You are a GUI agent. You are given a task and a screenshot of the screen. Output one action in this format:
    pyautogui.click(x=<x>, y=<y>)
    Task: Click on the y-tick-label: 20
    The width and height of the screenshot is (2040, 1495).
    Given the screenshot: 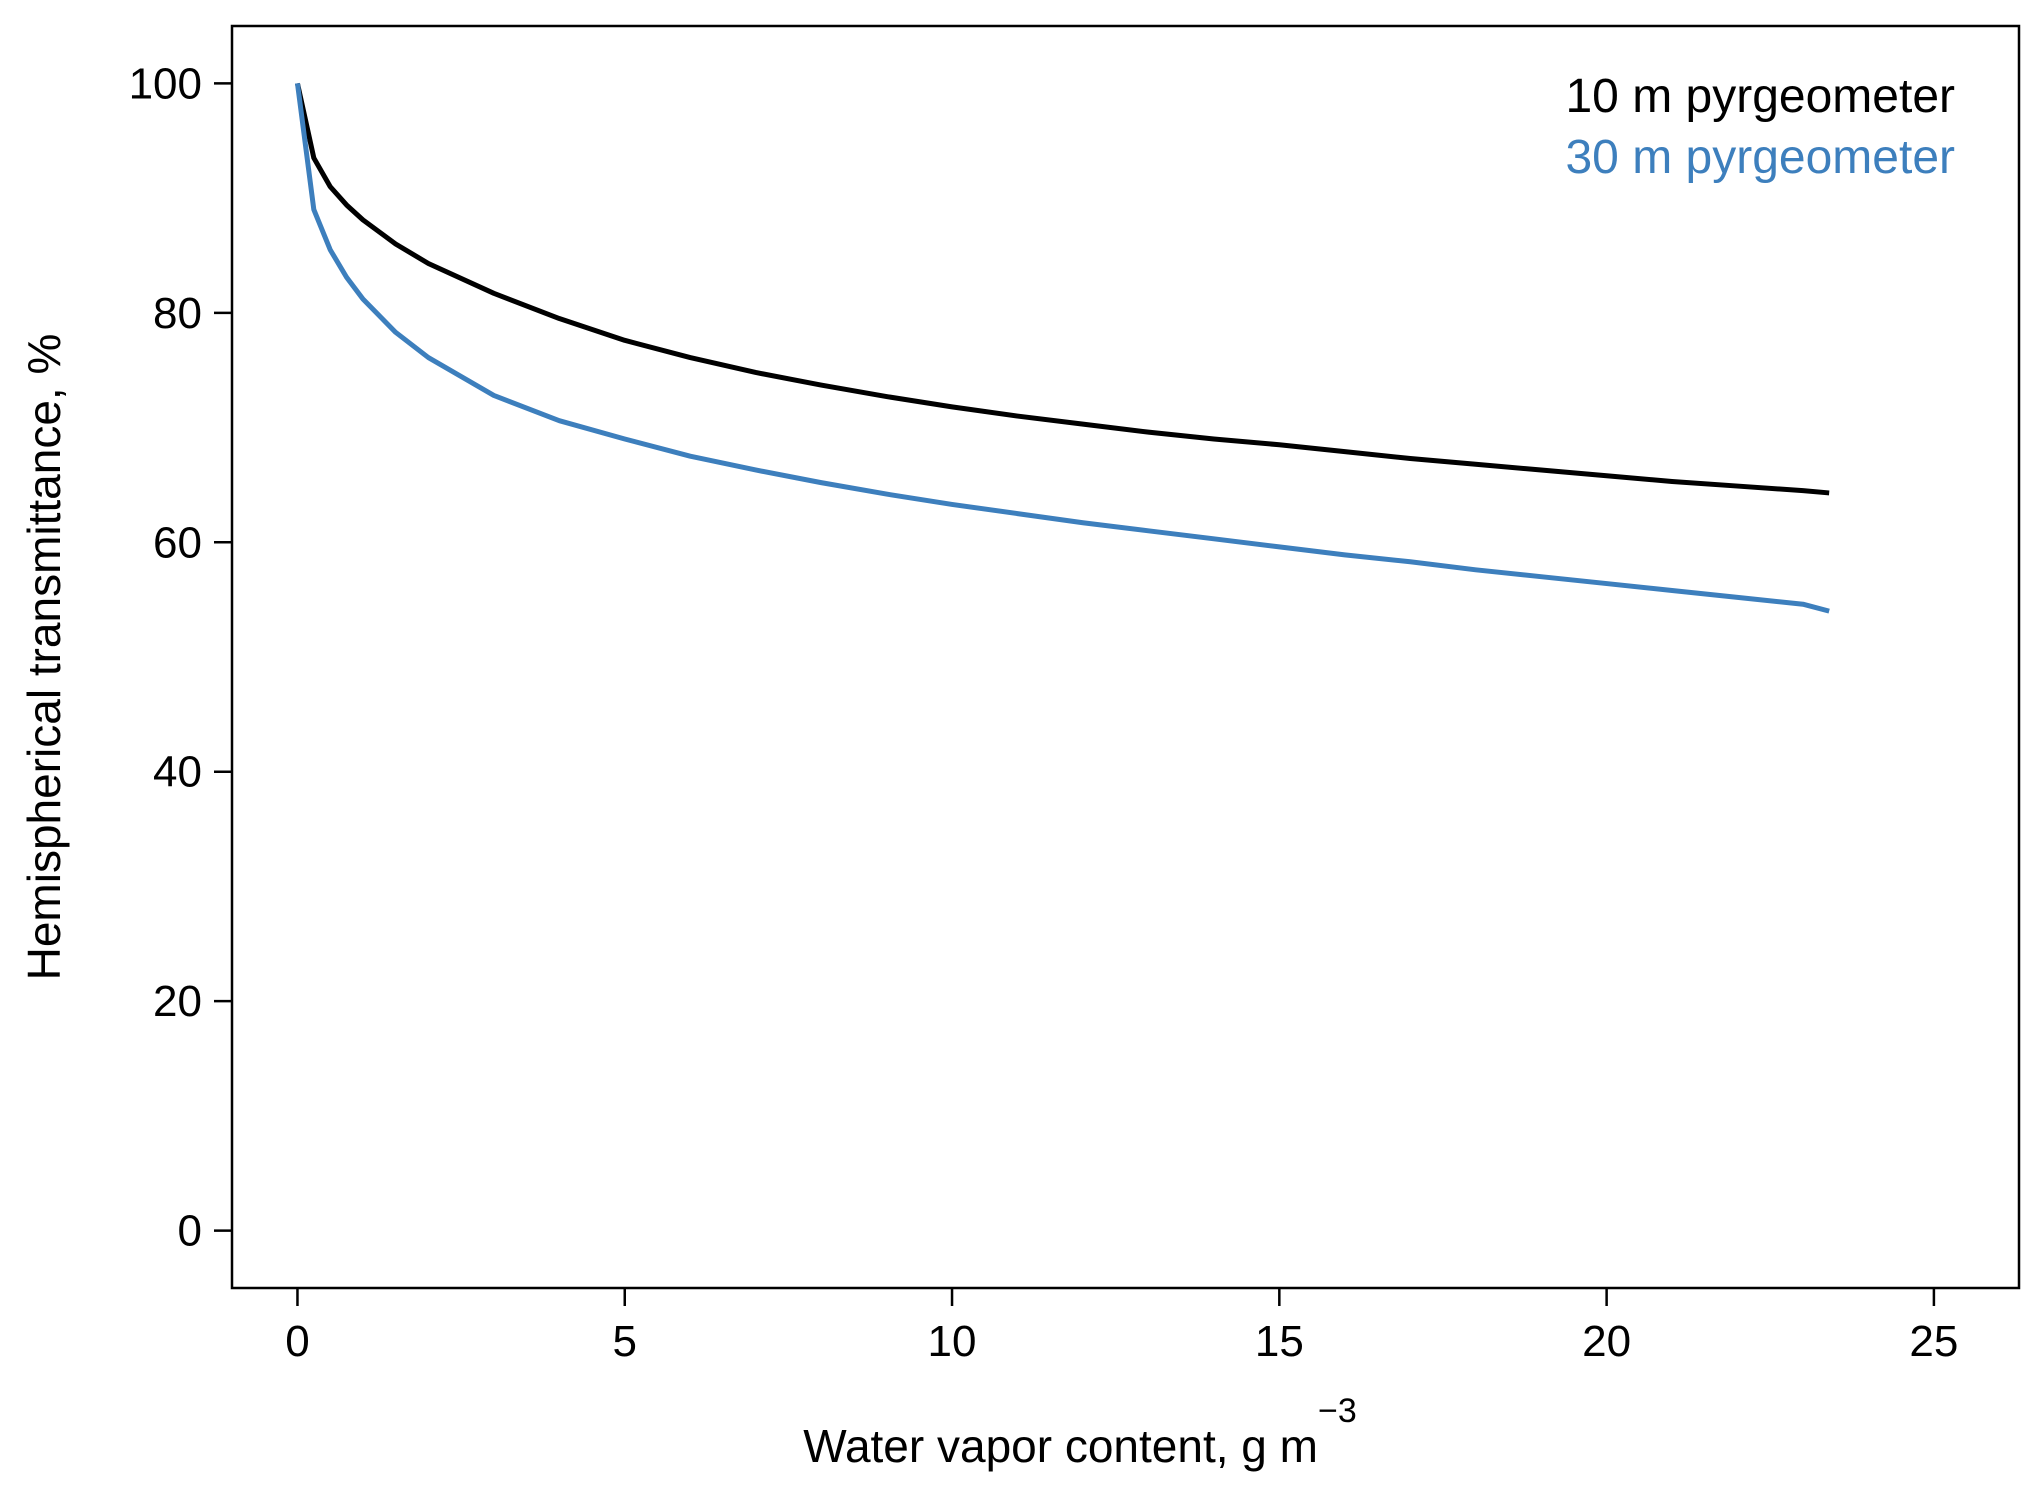 What is the action you would take?
    pyautogui.click(x=177, y=1001)
    